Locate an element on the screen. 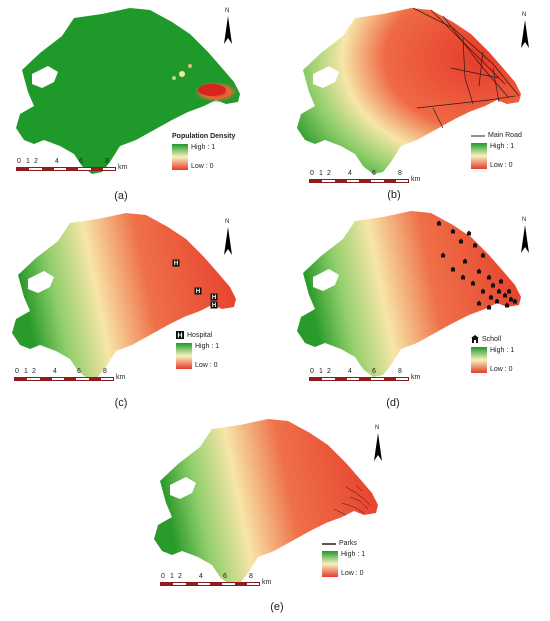 The image size is (550, 621). school-suitability-map is located at coordinates (409, 294).